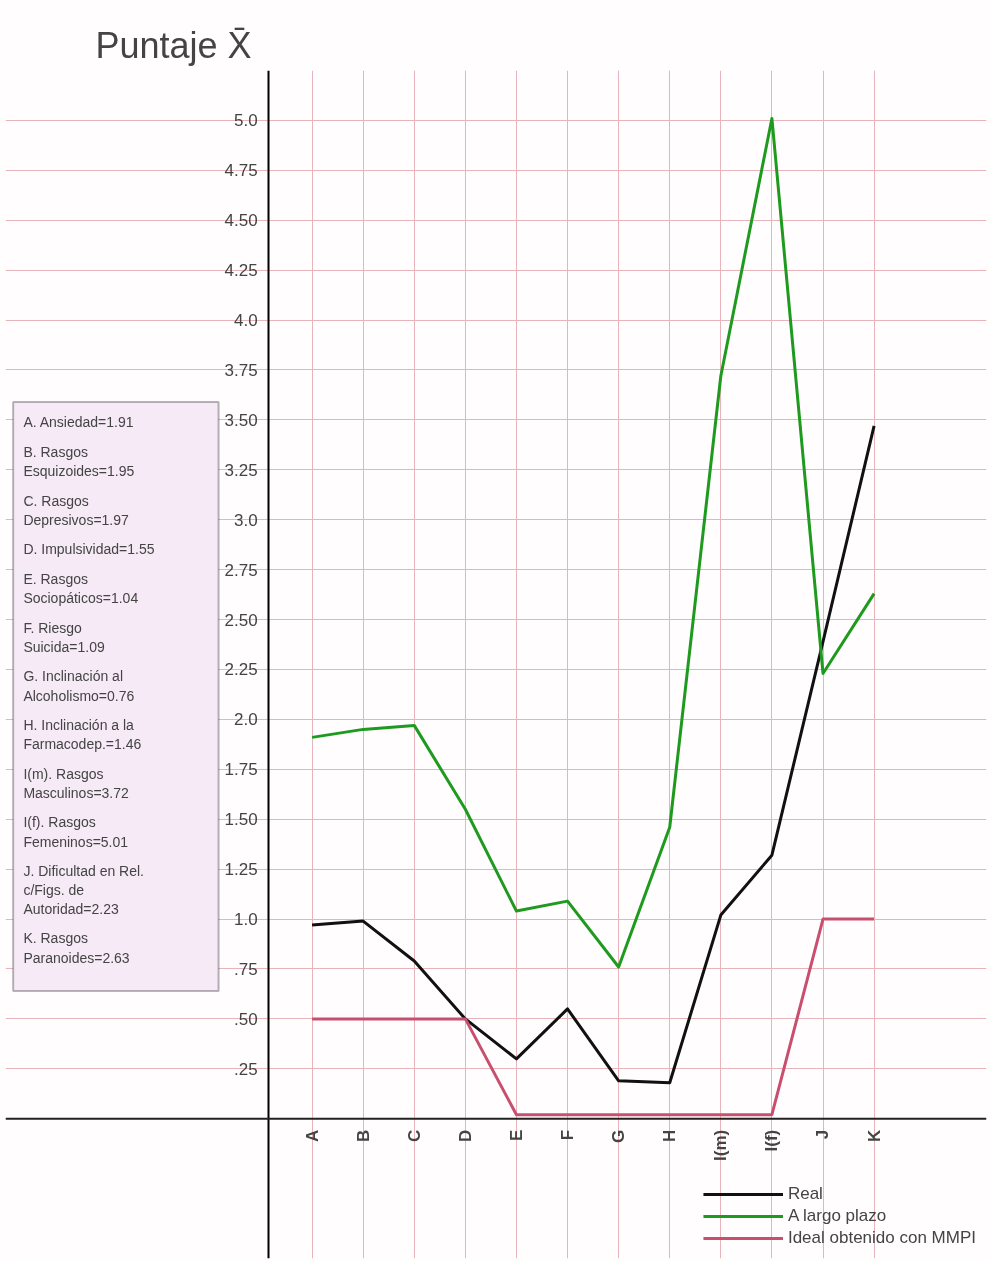 The image size is (998, 1267). I want to click on y-tick-label: 3.0, so click(246, 520).